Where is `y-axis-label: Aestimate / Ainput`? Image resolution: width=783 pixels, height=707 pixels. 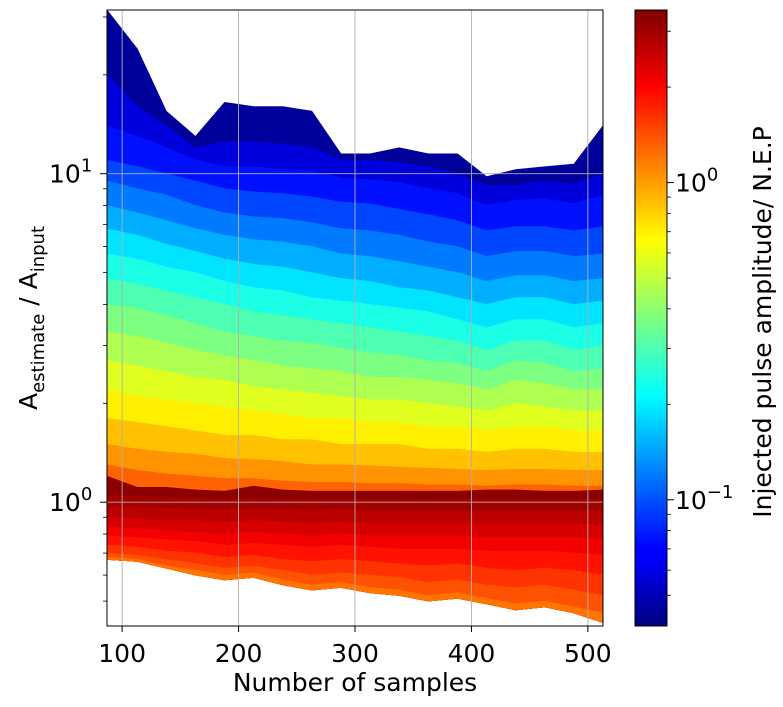 y-axis-label: Aestimate / Ainput is located at coordinates (31, 318).